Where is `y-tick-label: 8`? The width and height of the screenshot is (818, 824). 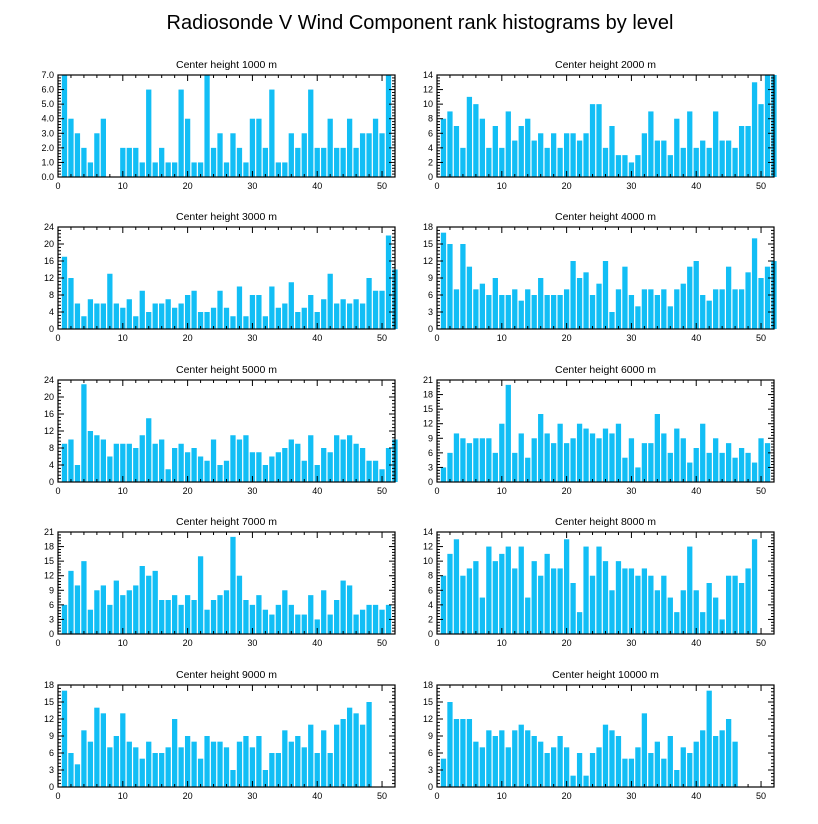 y-tick-label: 8 is located at coordinates (51, 295).